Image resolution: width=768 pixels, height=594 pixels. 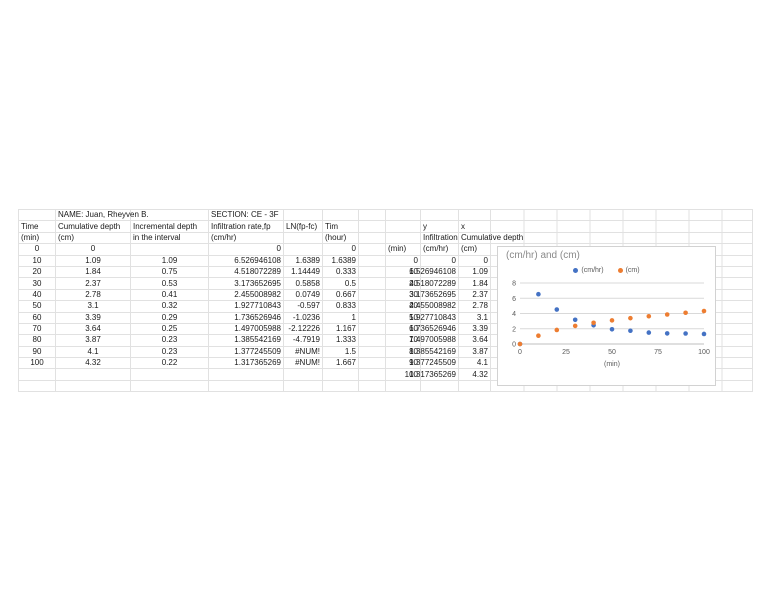 I want to click on legend-item-cmhr: (cm/hr), so click(x=588, y=270).